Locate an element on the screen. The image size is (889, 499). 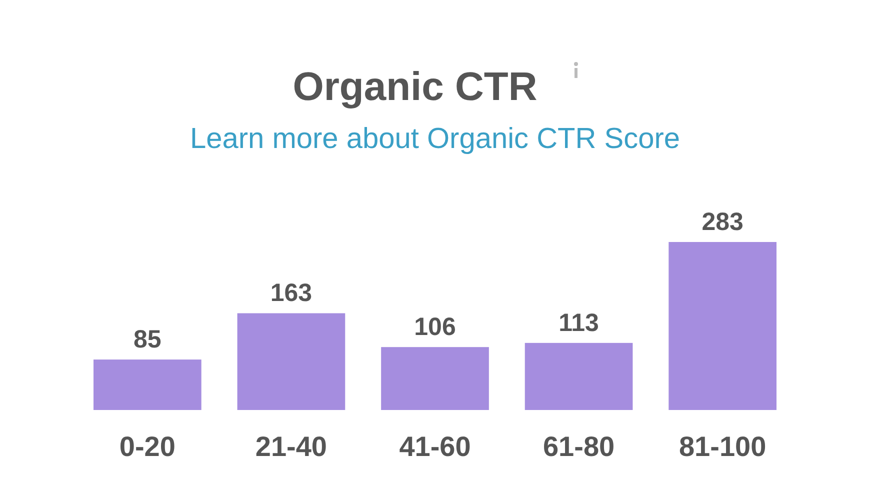
x-tick-label: 41-60 is located at coordinates (435, 446).